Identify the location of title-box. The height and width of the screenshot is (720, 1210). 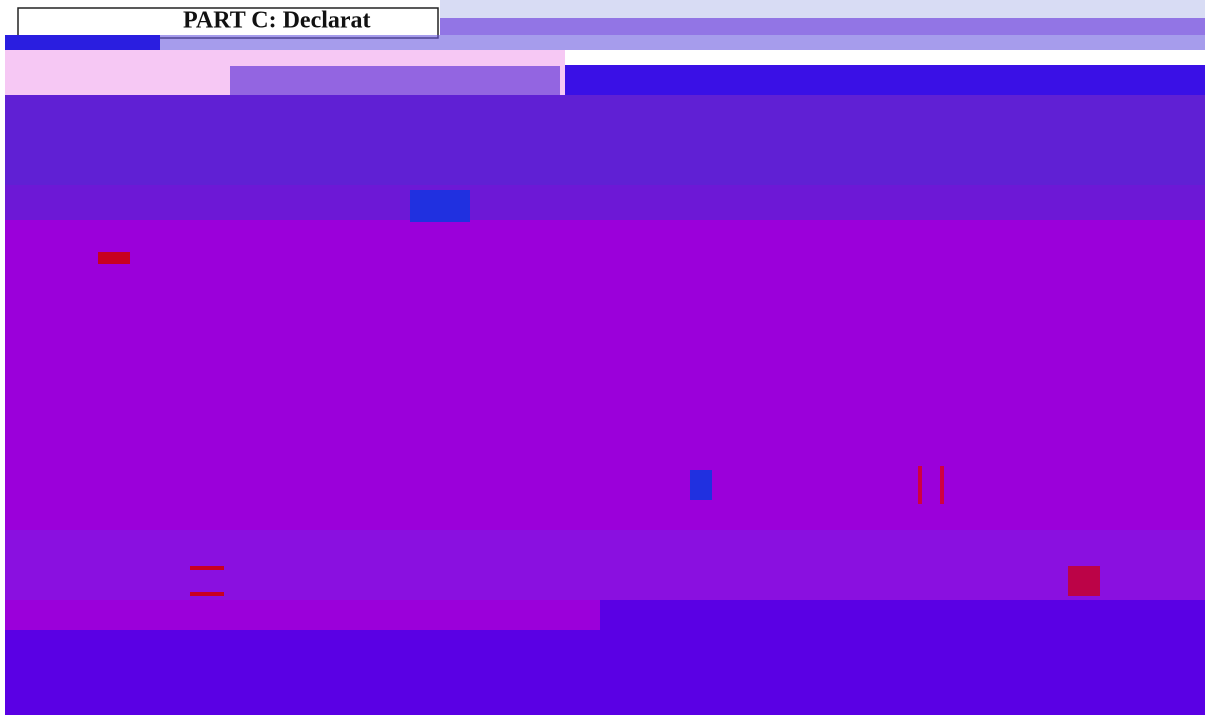
(228, 23).